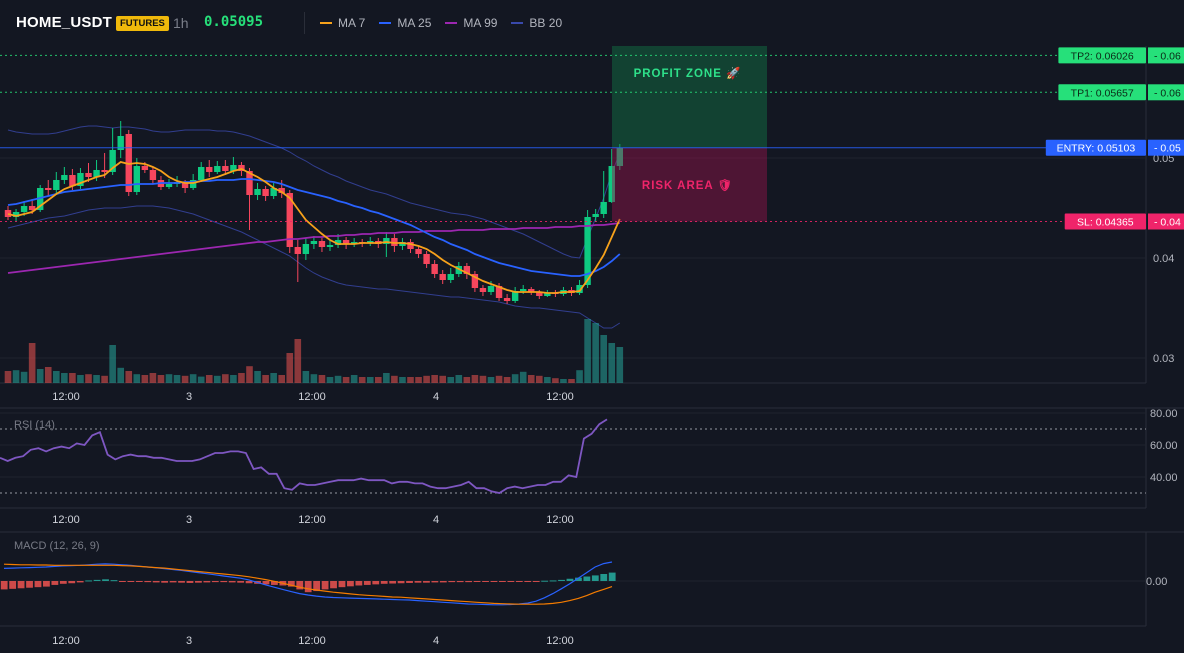 Image resolution: width=1184 pixels, height=653 pixels. I want to click on symbol-name: HOME_USDT, so click(64, 22).